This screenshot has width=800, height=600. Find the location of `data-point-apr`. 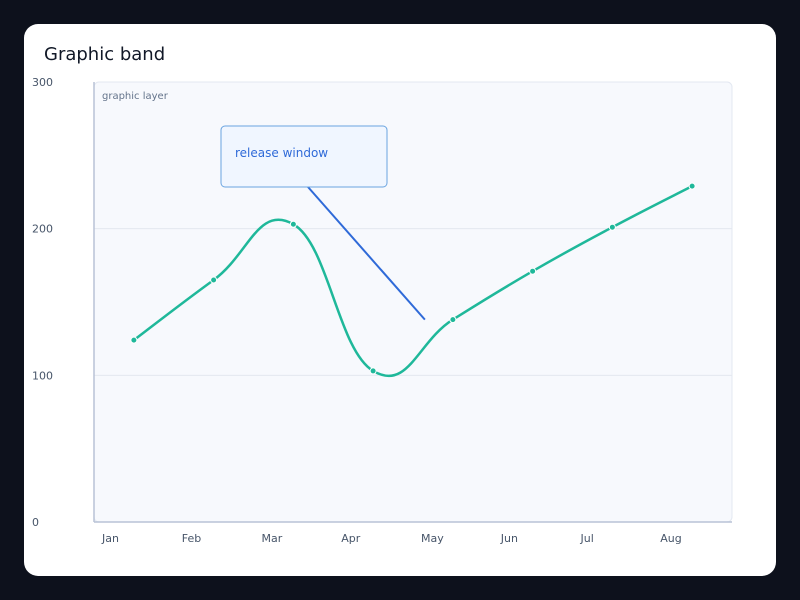

data-point-apr is located at coordinates (373, 371).